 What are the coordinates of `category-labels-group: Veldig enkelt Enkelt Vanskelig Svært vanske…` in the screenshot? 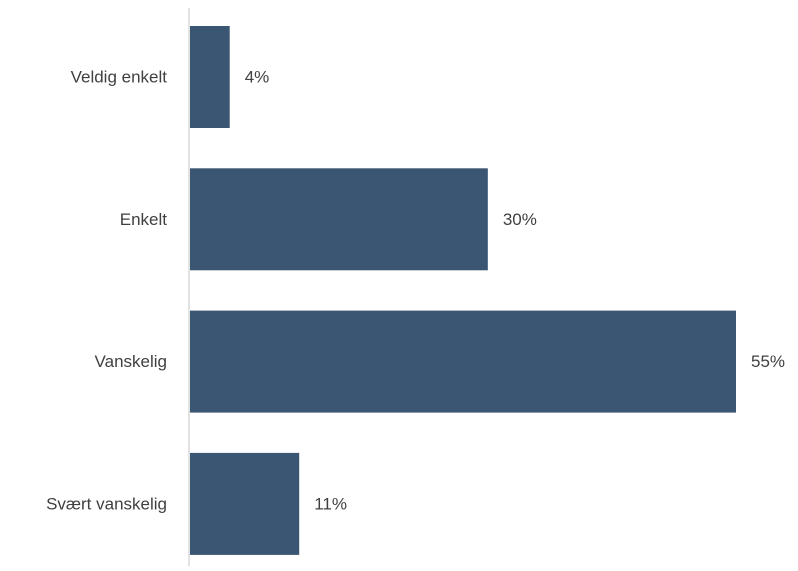 It's located at (106, 291).